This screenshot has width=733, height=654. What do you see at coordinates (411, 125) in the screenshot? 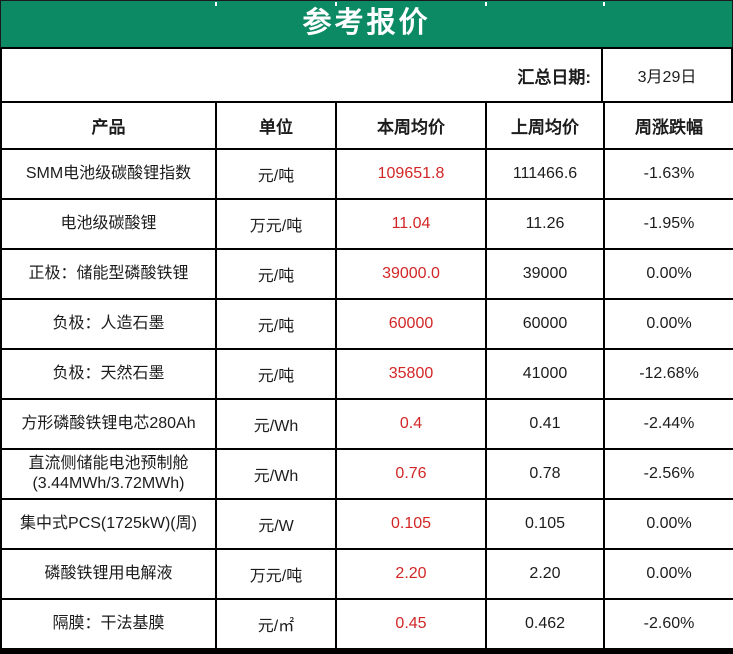
I see `col-header-this-week-avg: 本周均价` at bounding box center [411, 125].